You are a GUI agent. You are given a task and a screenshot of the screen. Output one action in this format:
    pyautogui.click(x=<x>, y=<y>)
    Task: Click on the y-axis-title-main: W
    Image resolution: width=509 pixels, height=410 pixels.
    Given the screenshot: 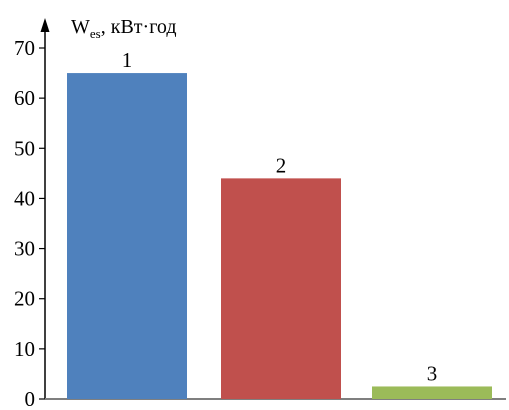 What is the action you would take?
    pyautogui.click(x=80, y=27)
    